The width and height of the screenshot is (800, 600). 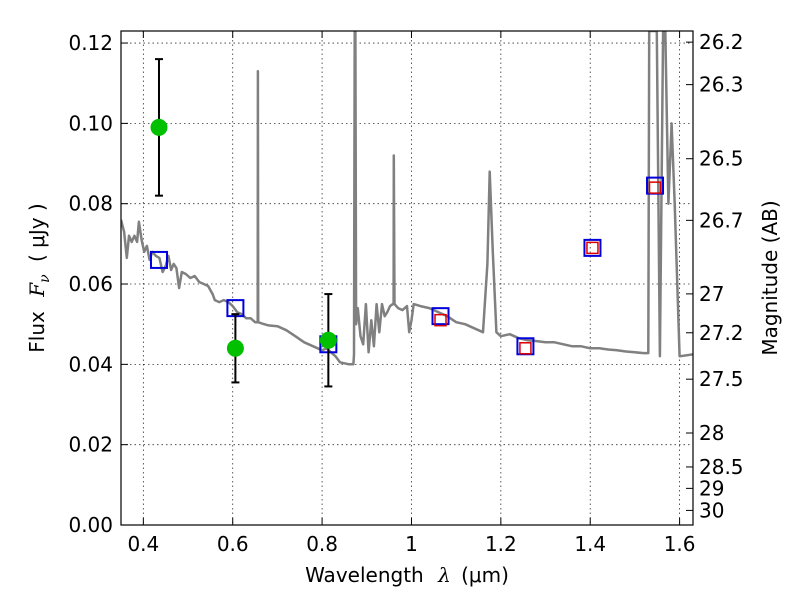 What do you see at coordinates (721, 159) in the screenshot?
I see `mag-tick-label: 26.5` at bounding box center [721, 159].